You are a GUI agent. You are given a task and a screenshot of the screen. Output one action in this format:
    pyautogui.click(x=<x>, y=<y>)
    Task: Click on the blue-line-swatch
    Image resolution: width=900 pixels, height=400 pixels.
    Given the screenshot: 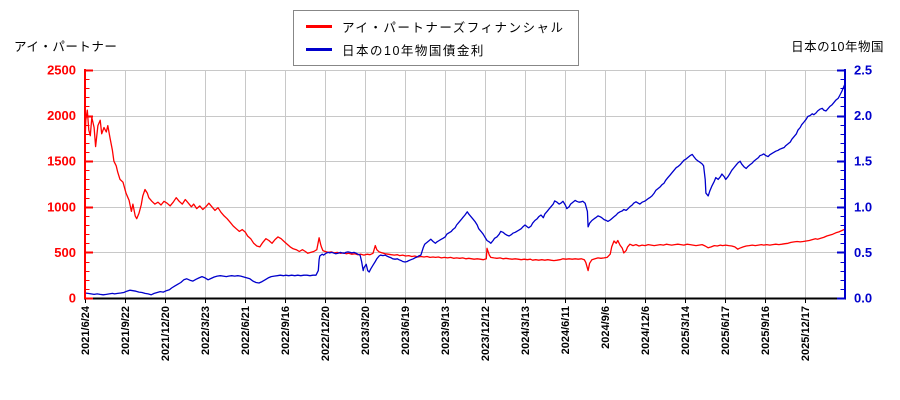 What is the action you would take?
    pyautogui.click(x=319, y=49)
    